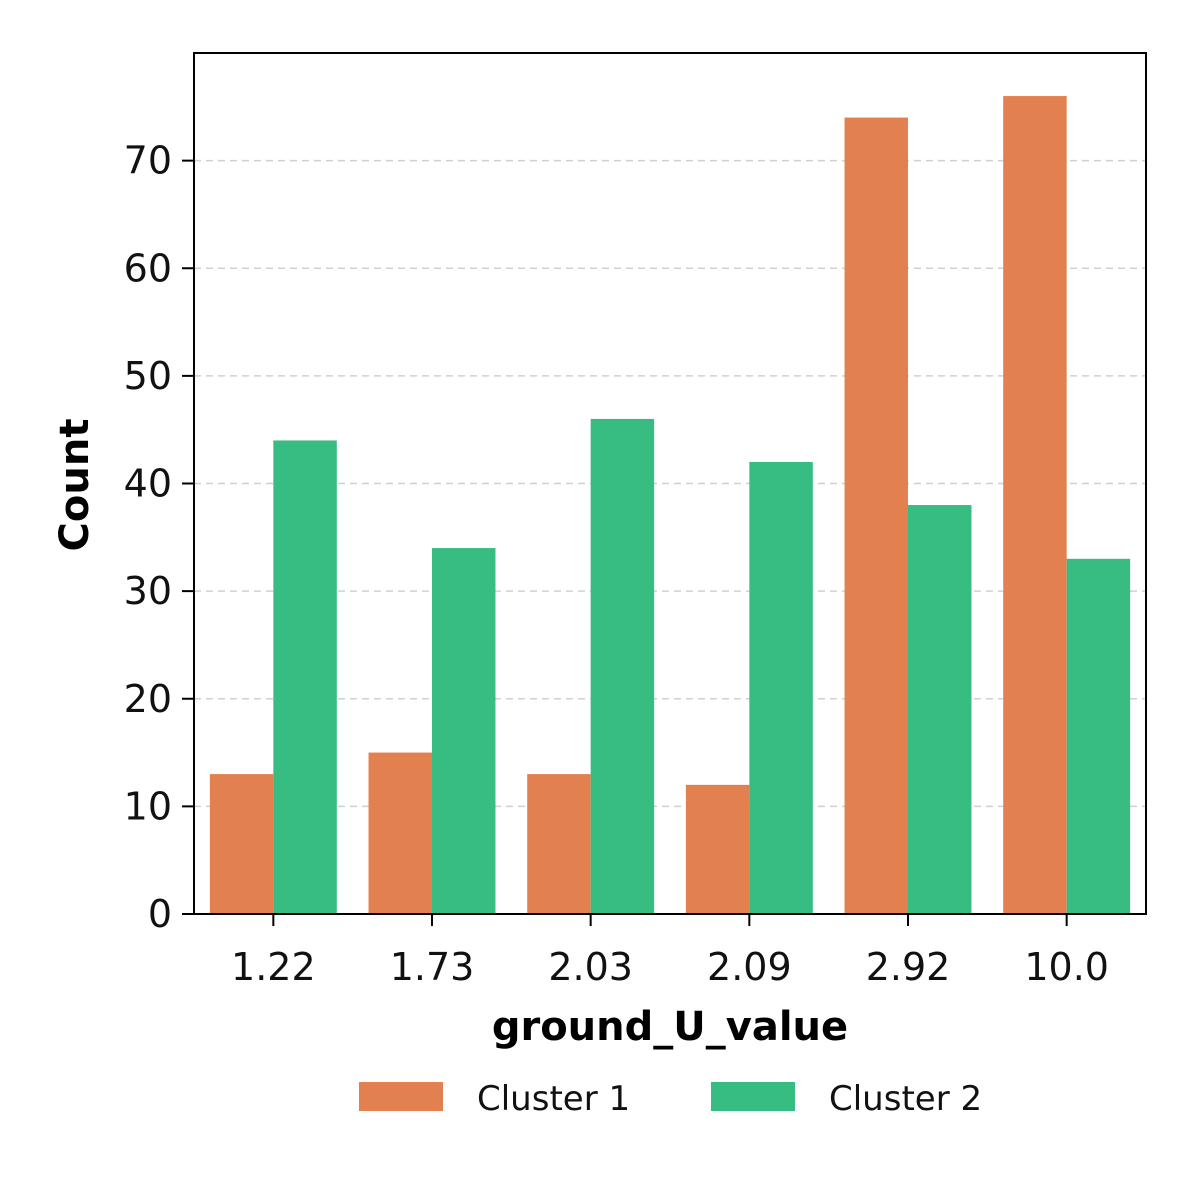 This screenshot has height=1200, width=1200. I want to click on y-tick-label: 30, so click(148, 591).